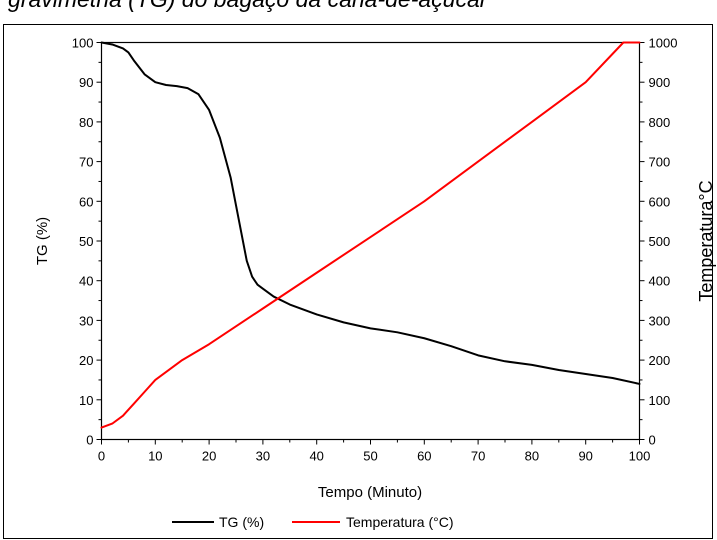  What do you see at coordinates (86, 82) in the screenshot?
I see `y-tick-label: 90` at bounding box center [86, 82].